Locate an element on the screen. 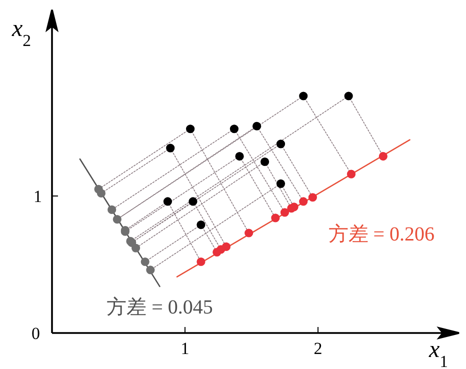 Image resolution: width=466 pixels, height=369 pixels. y-tick-label: 0 is located at coordinates (36, 333).